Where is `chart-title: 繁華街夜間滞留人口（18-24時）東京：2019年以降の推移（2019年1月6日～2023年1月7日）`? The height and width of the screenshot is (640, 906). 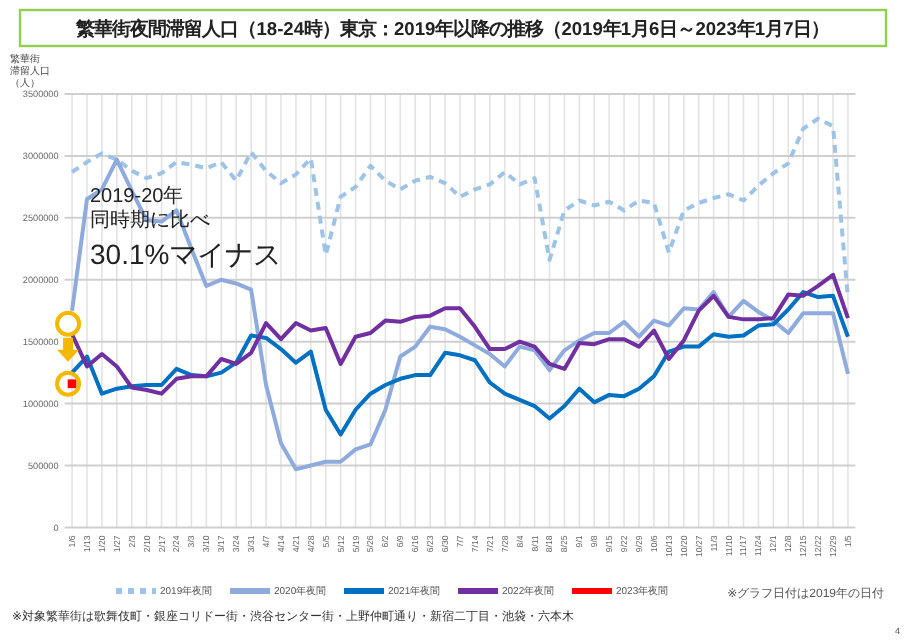 chart-title: 繁華街夜間滞留人口（18-24時）東京：2019年以降の推移（2019年1月6日～2023年1月7日） is located at coordinates (452, 29).